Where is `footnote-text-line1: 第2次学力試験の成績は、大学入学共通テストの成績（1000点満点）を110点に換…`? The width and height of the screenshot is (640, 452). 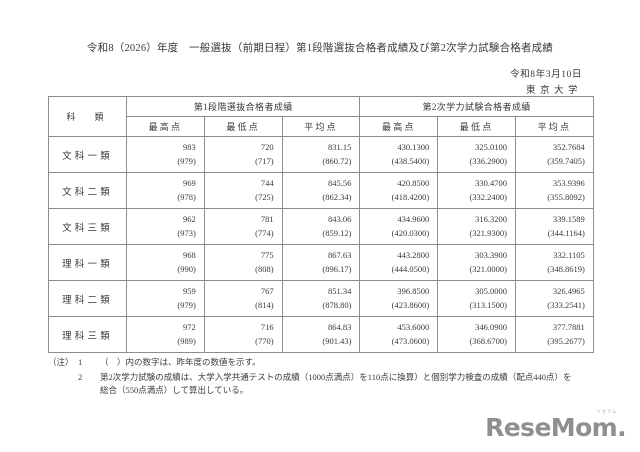
footnote-text-line1: 第2次学力試験の成績は、大学入学共通テストの成績（1000点満点）を110点に換… is located at coordinates (336, 377).